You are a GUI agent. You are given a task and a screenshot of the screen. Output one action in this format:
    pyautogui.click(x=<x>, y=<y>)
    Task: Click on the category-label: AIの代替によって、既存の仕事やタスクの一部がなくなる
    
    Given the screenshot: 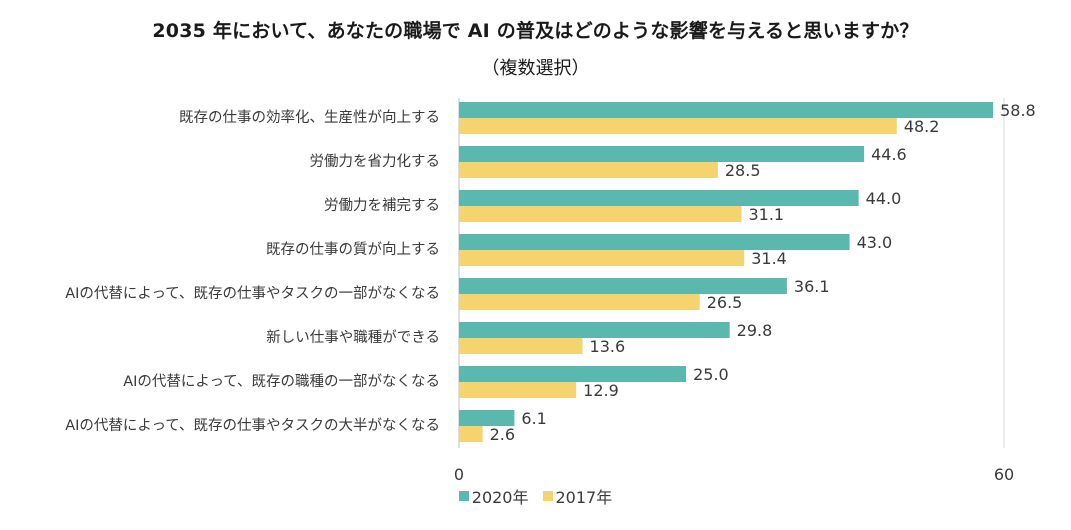 What is the action you would take?
    pyautogui.click(x=252, y=293)
    